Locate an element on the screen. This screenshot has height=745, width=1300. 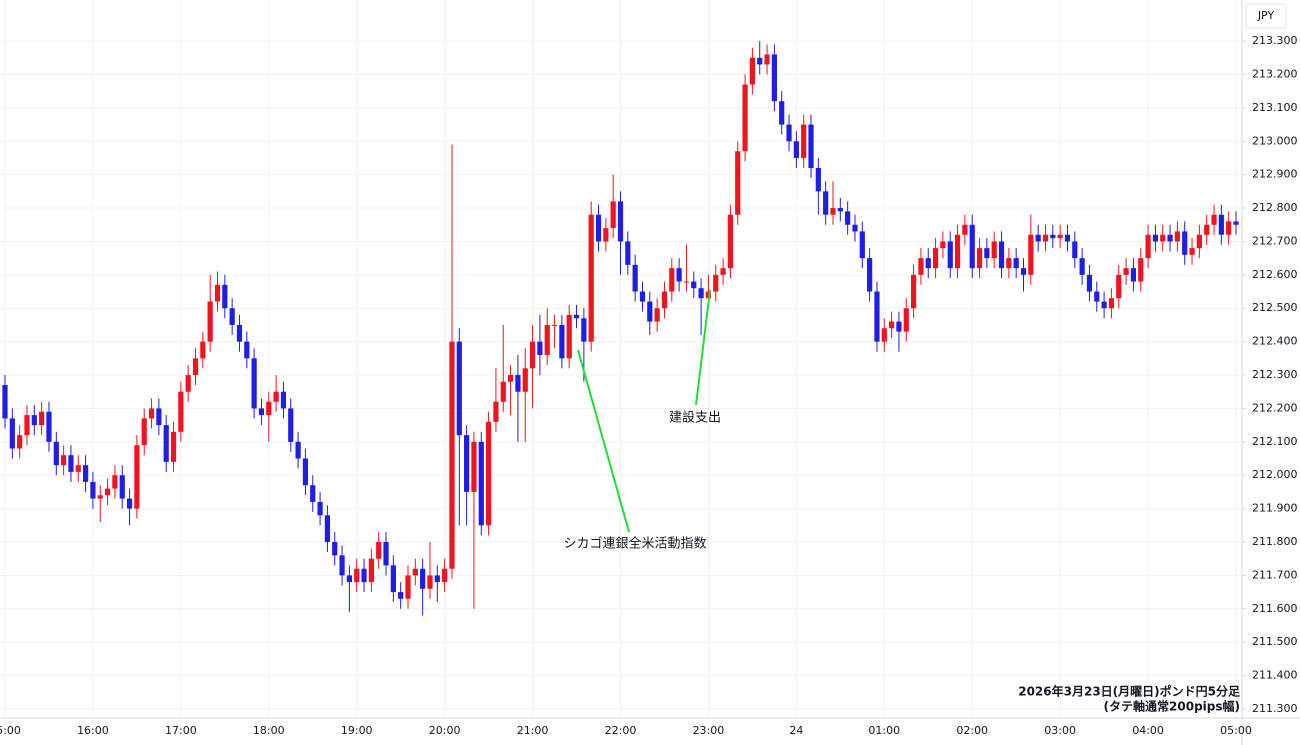
x-tick-label: 01:00 is located at coordinates (884, 730).